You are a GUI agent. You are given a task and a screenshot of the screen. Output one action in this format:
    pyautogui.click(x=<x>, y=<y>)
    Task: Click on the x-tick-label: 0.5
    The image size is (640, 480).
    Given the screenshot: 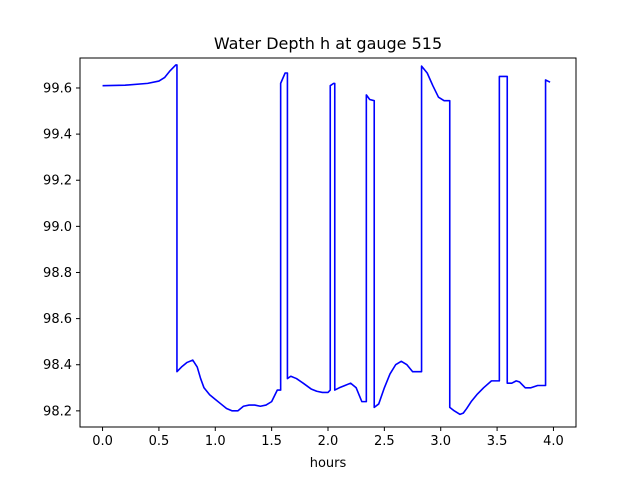 What is the action you would take?
    pyautogui.click(x=159, y=441)
    